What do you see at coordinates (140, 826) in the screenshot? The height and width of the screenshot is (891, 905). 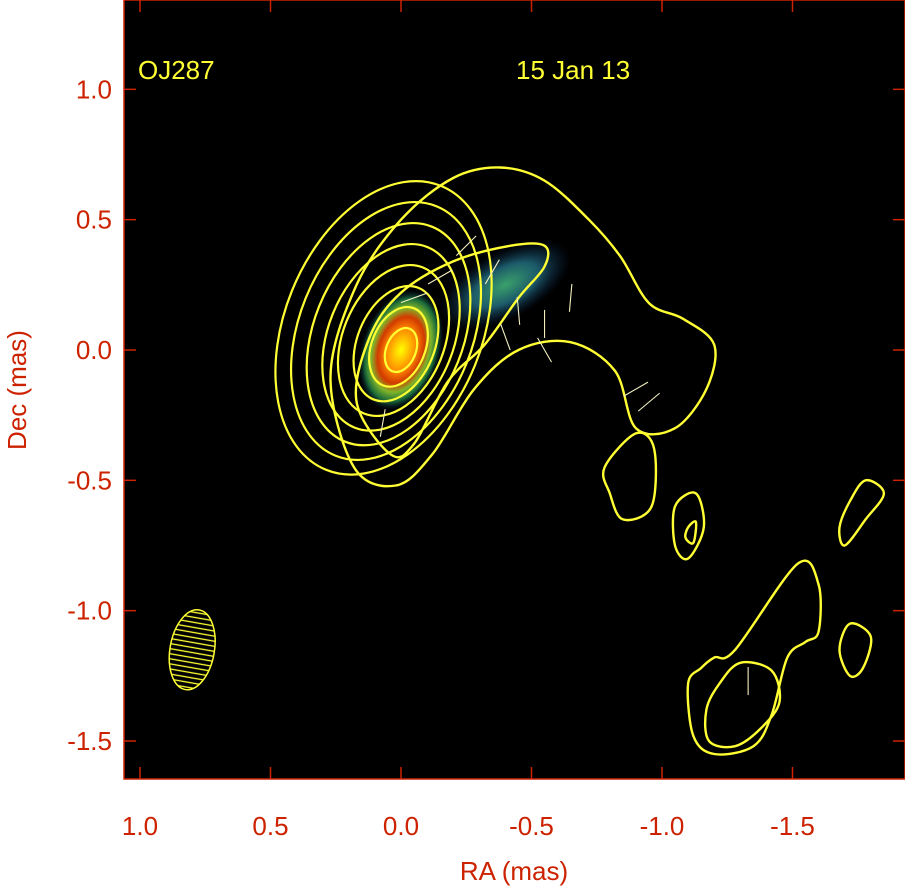 I see `x-tick-label: 1.0` at bounding box center [140, 826].